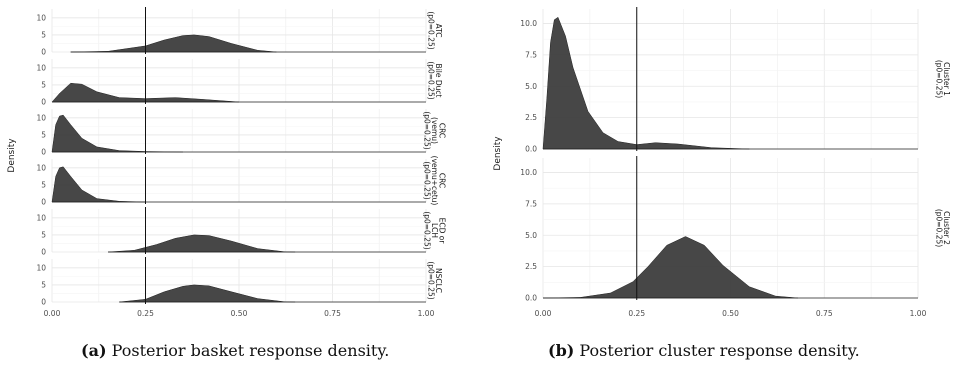 This screenshot has height=378, width=953. I want to click on facet-strip-label-line: (vemu+cetu), so click(434, 181).